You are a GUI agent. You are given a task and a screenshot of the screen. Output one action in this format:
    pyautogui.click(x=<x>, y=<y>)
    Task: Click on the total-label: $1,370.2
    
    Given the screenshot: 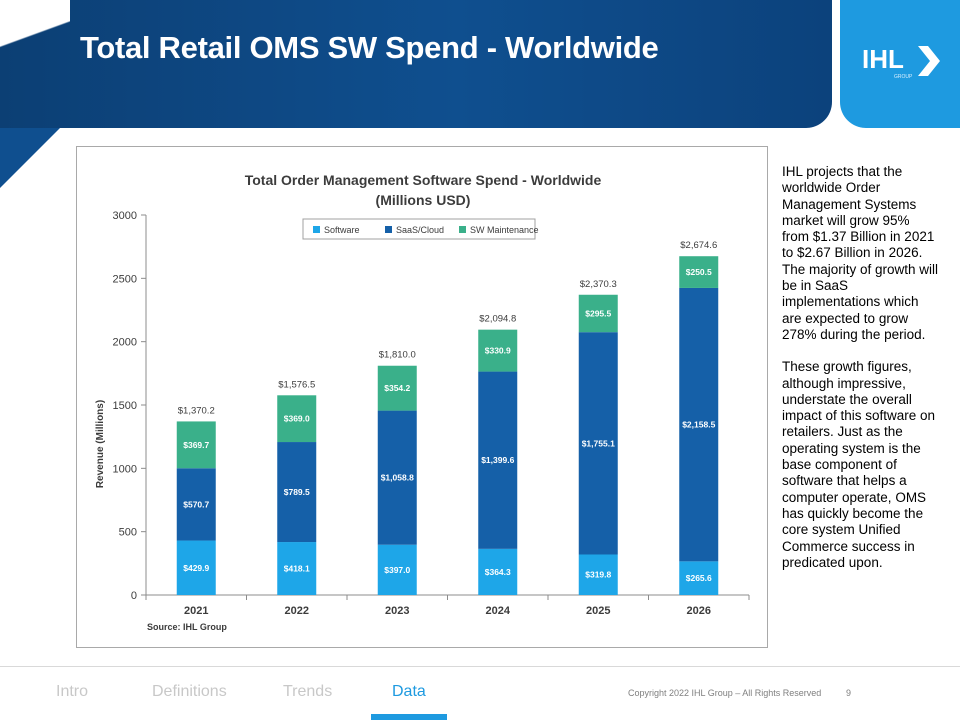 What is the action you would take?
    pyautogui.click(x=196, y=410)
    